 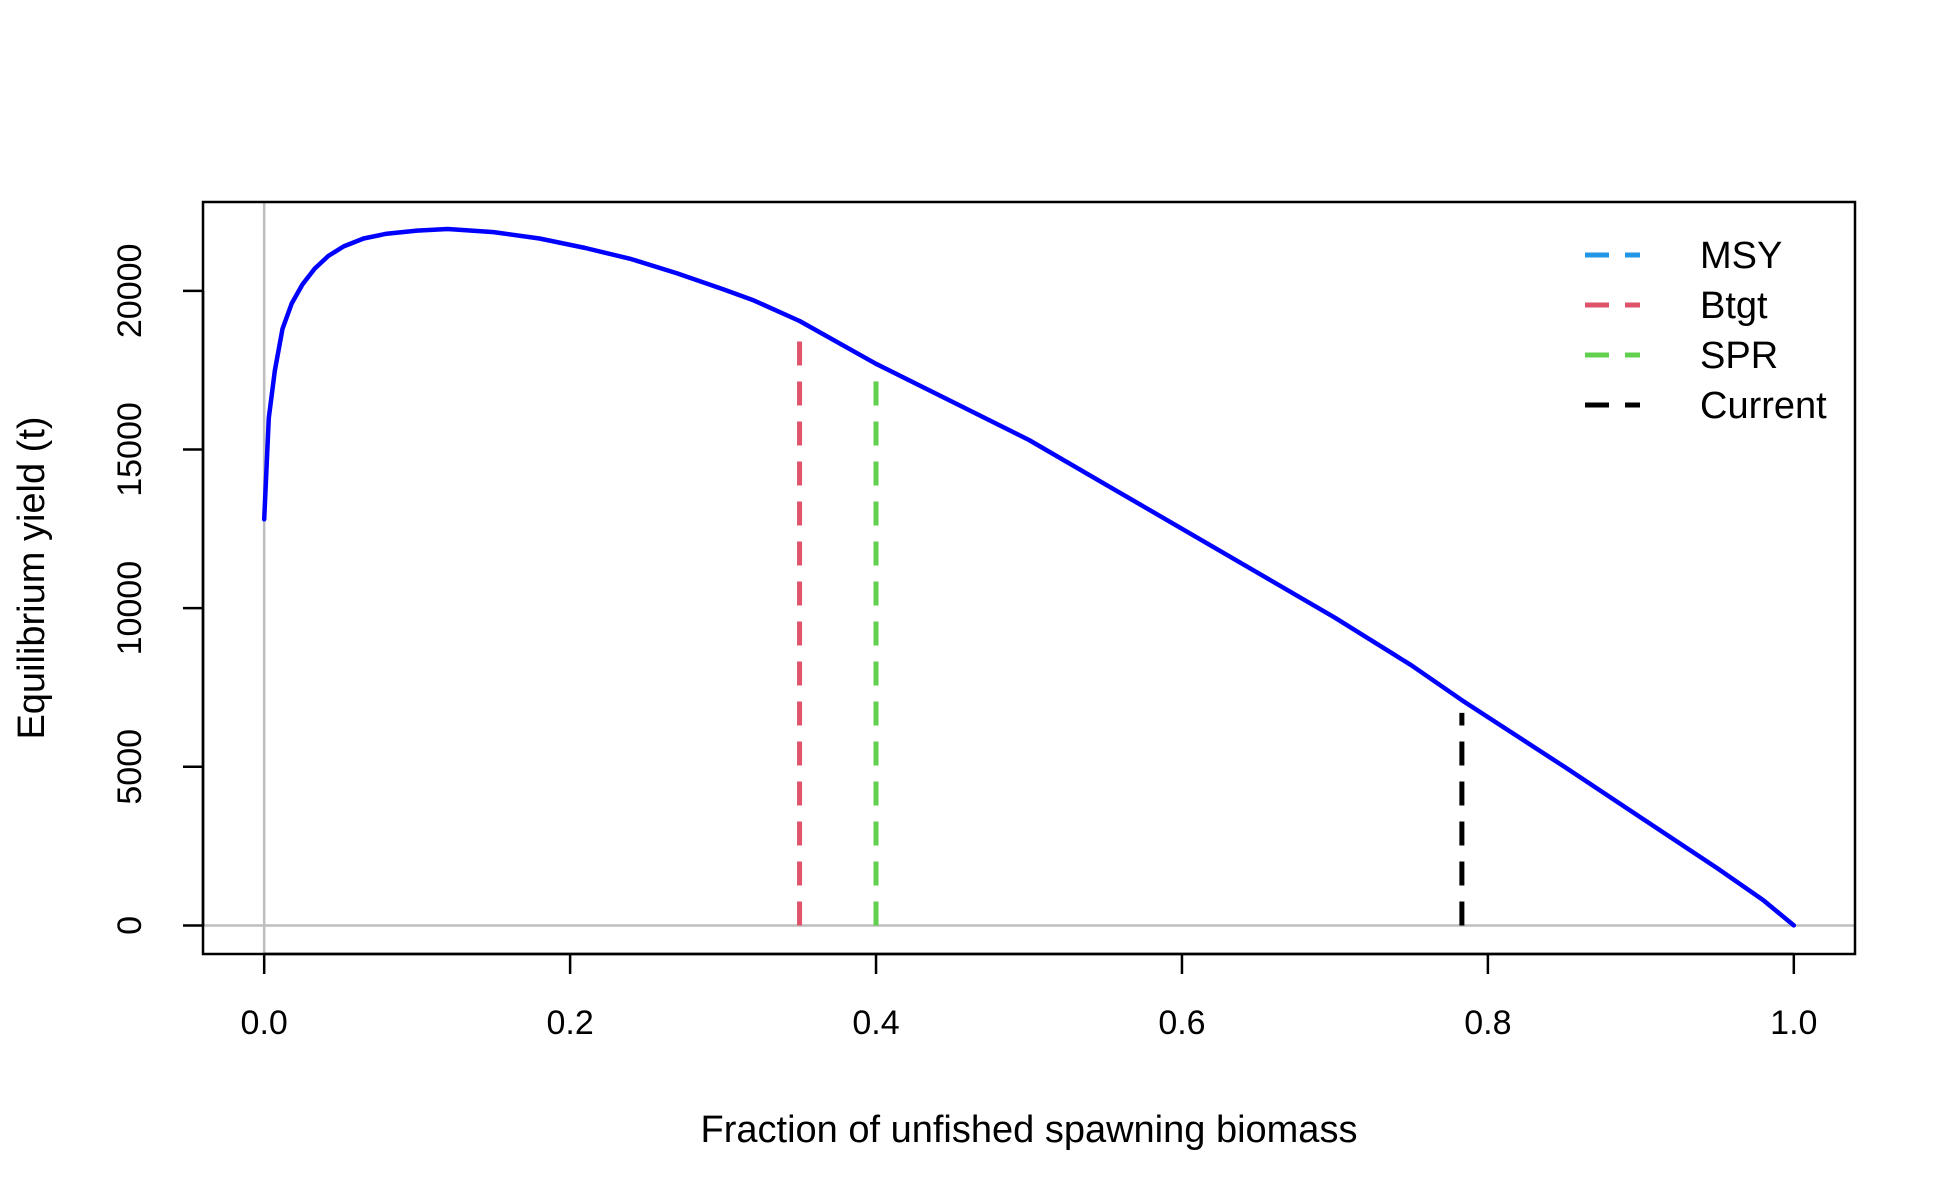 I want to click on x-tick-label: 0.4, so click(x=875, y=1023).